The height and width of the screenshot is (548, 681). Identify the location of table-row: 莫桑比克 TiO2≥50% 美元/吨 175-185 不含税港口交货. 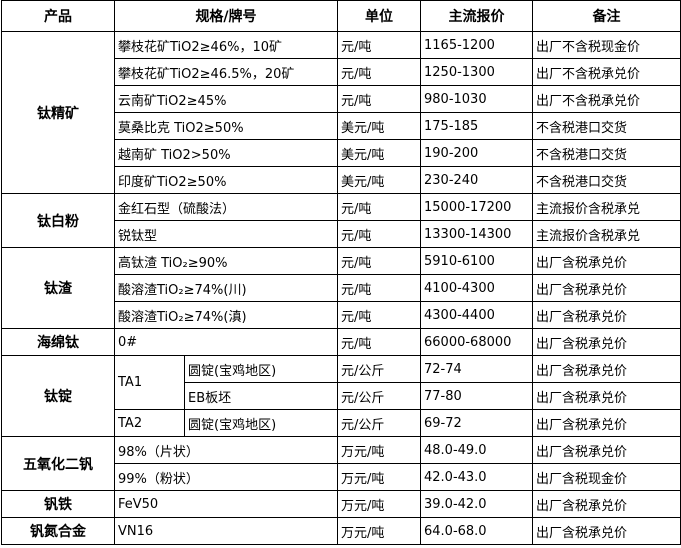
(341, 126).